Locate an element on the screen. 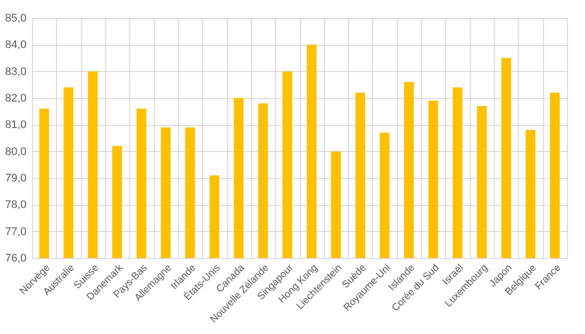 The height and width of the screenshot is (334, 585). y-tick-label: 83,0 is located at coordinates (15, 72).